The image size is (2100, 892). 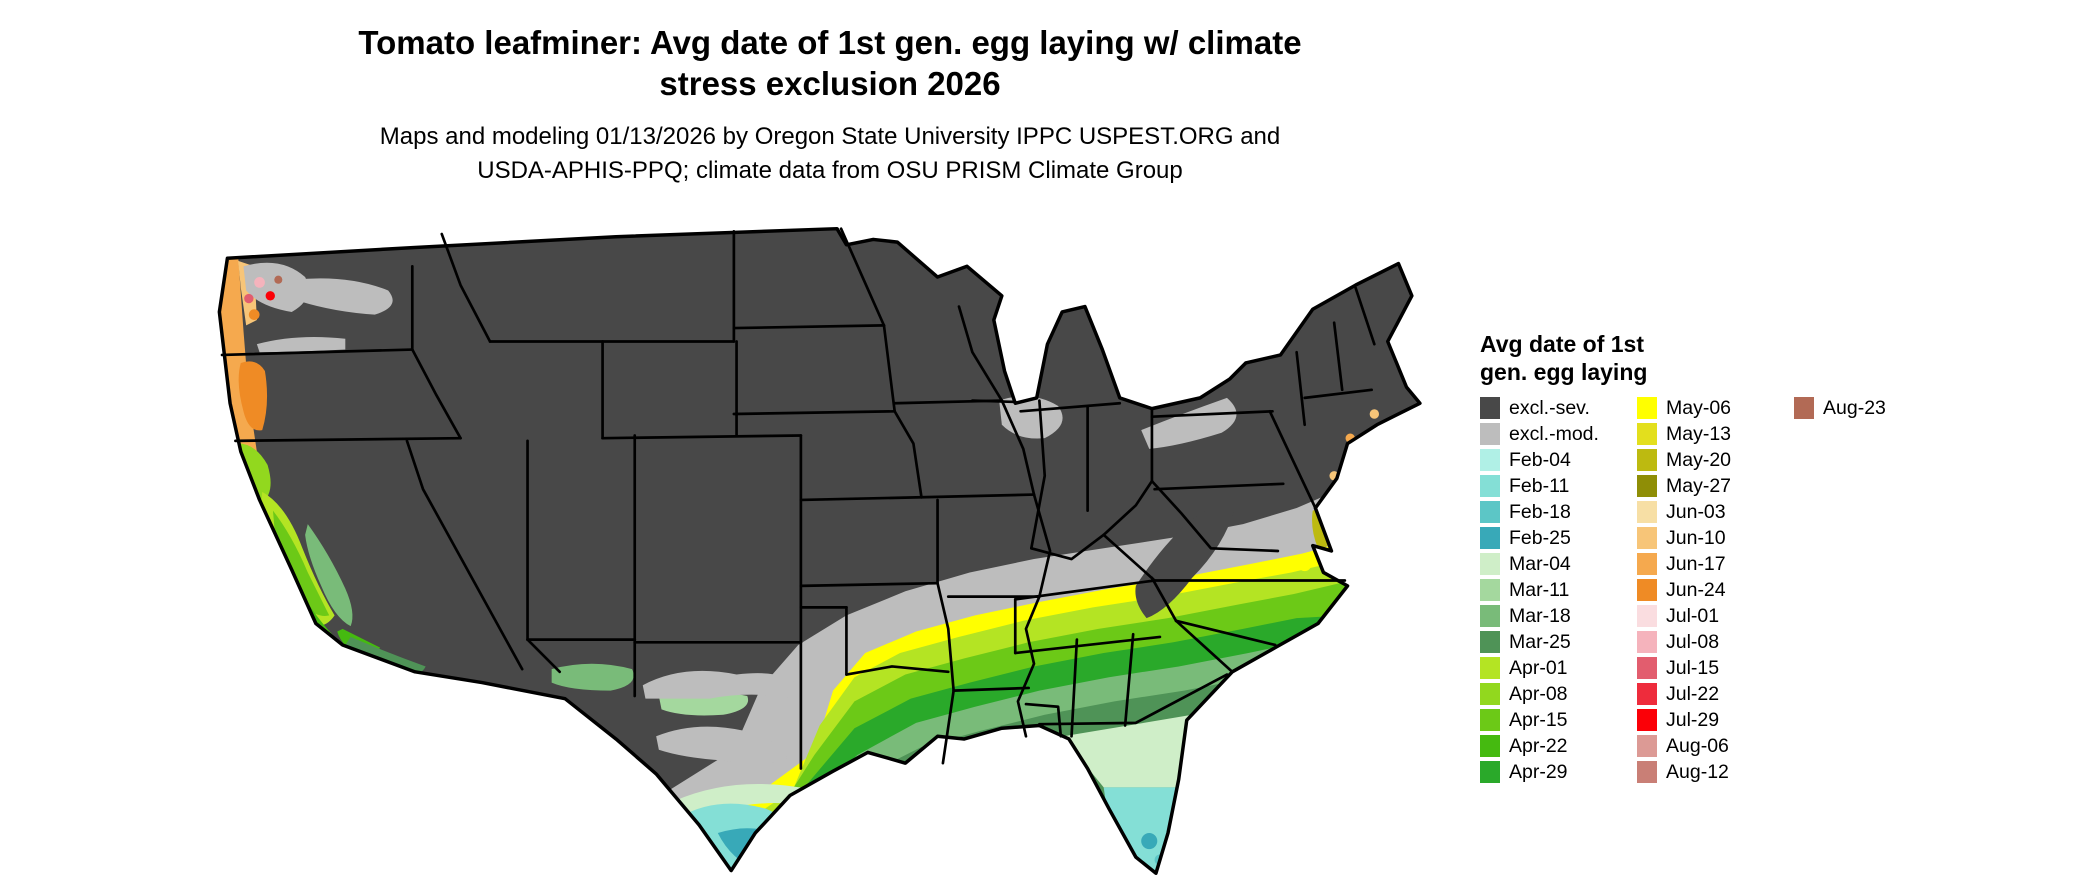 What do you see at coordinates (1189, 423) in the screenshot?
I see `region-erie-gray` at bounding box center [1189, 423].